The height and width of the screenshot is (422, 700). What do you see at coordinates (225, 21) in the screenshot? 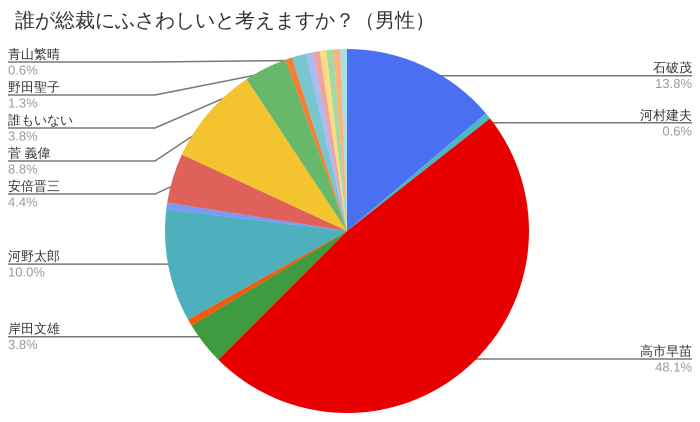
I see `chart-title: 誰が総裁にふさわしいと考えますか？（男性）` at bounding box center [225, 21].